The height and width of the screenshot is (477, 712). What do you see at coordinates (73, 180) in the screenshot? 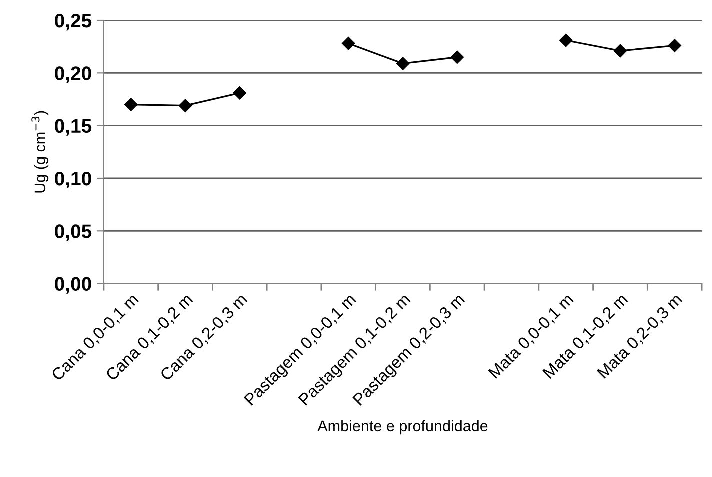
I see `y-tick-label: 0,10` at bounding box center [73, 180].